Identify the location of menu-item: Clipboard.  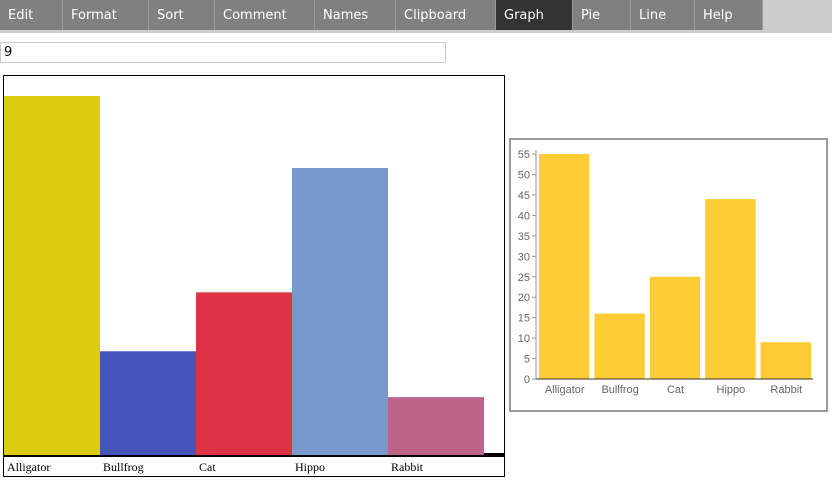
(446, 15).